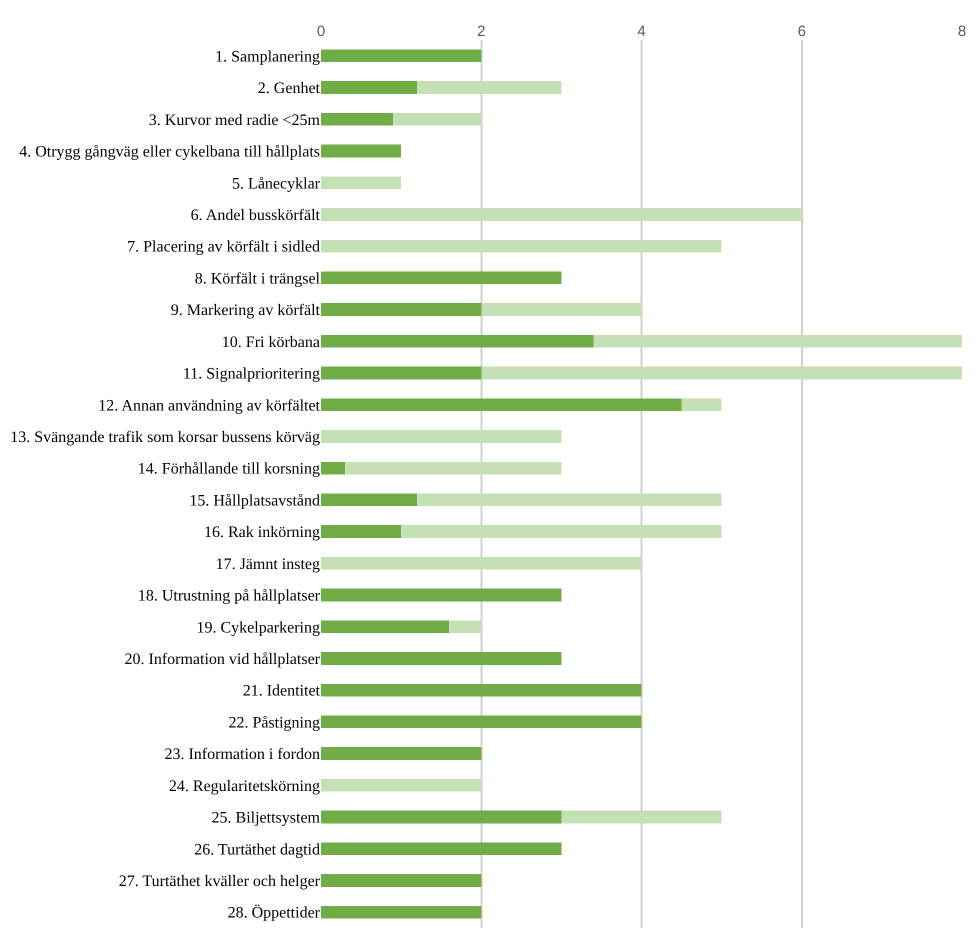 The width and height of the screenshot is (976, 938). I want to click on y-tick-label: 22. Påstigning, so click(274, 723).